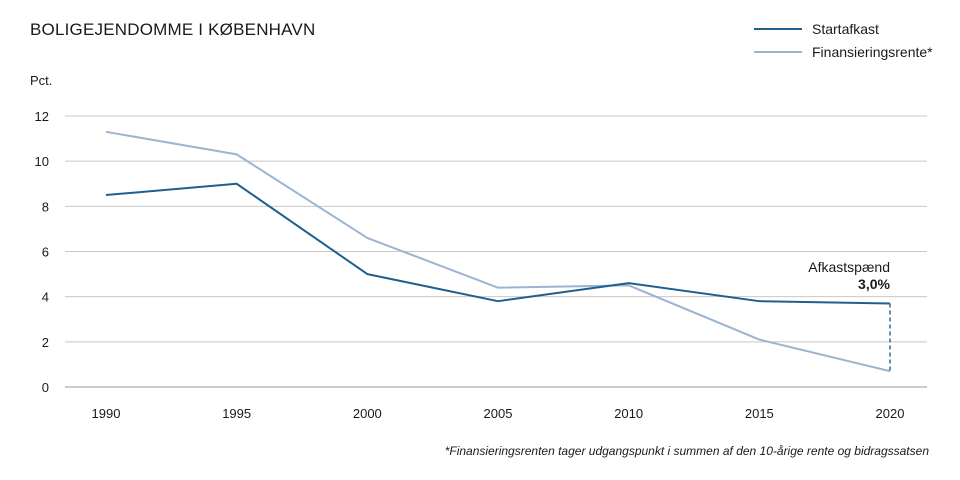 The image size is (960, 480). I want to click on x-tick-label: 2015, so click(759, 413).